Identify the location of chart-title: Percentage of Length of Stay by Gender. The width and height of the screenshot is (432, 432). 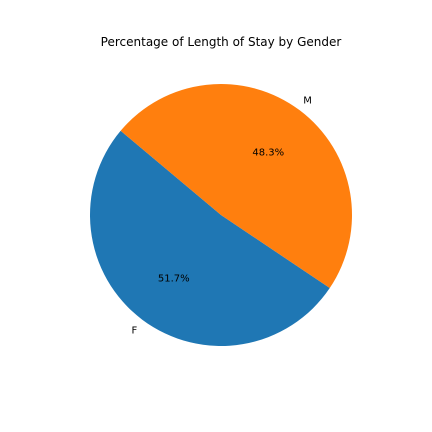
(221, 42).